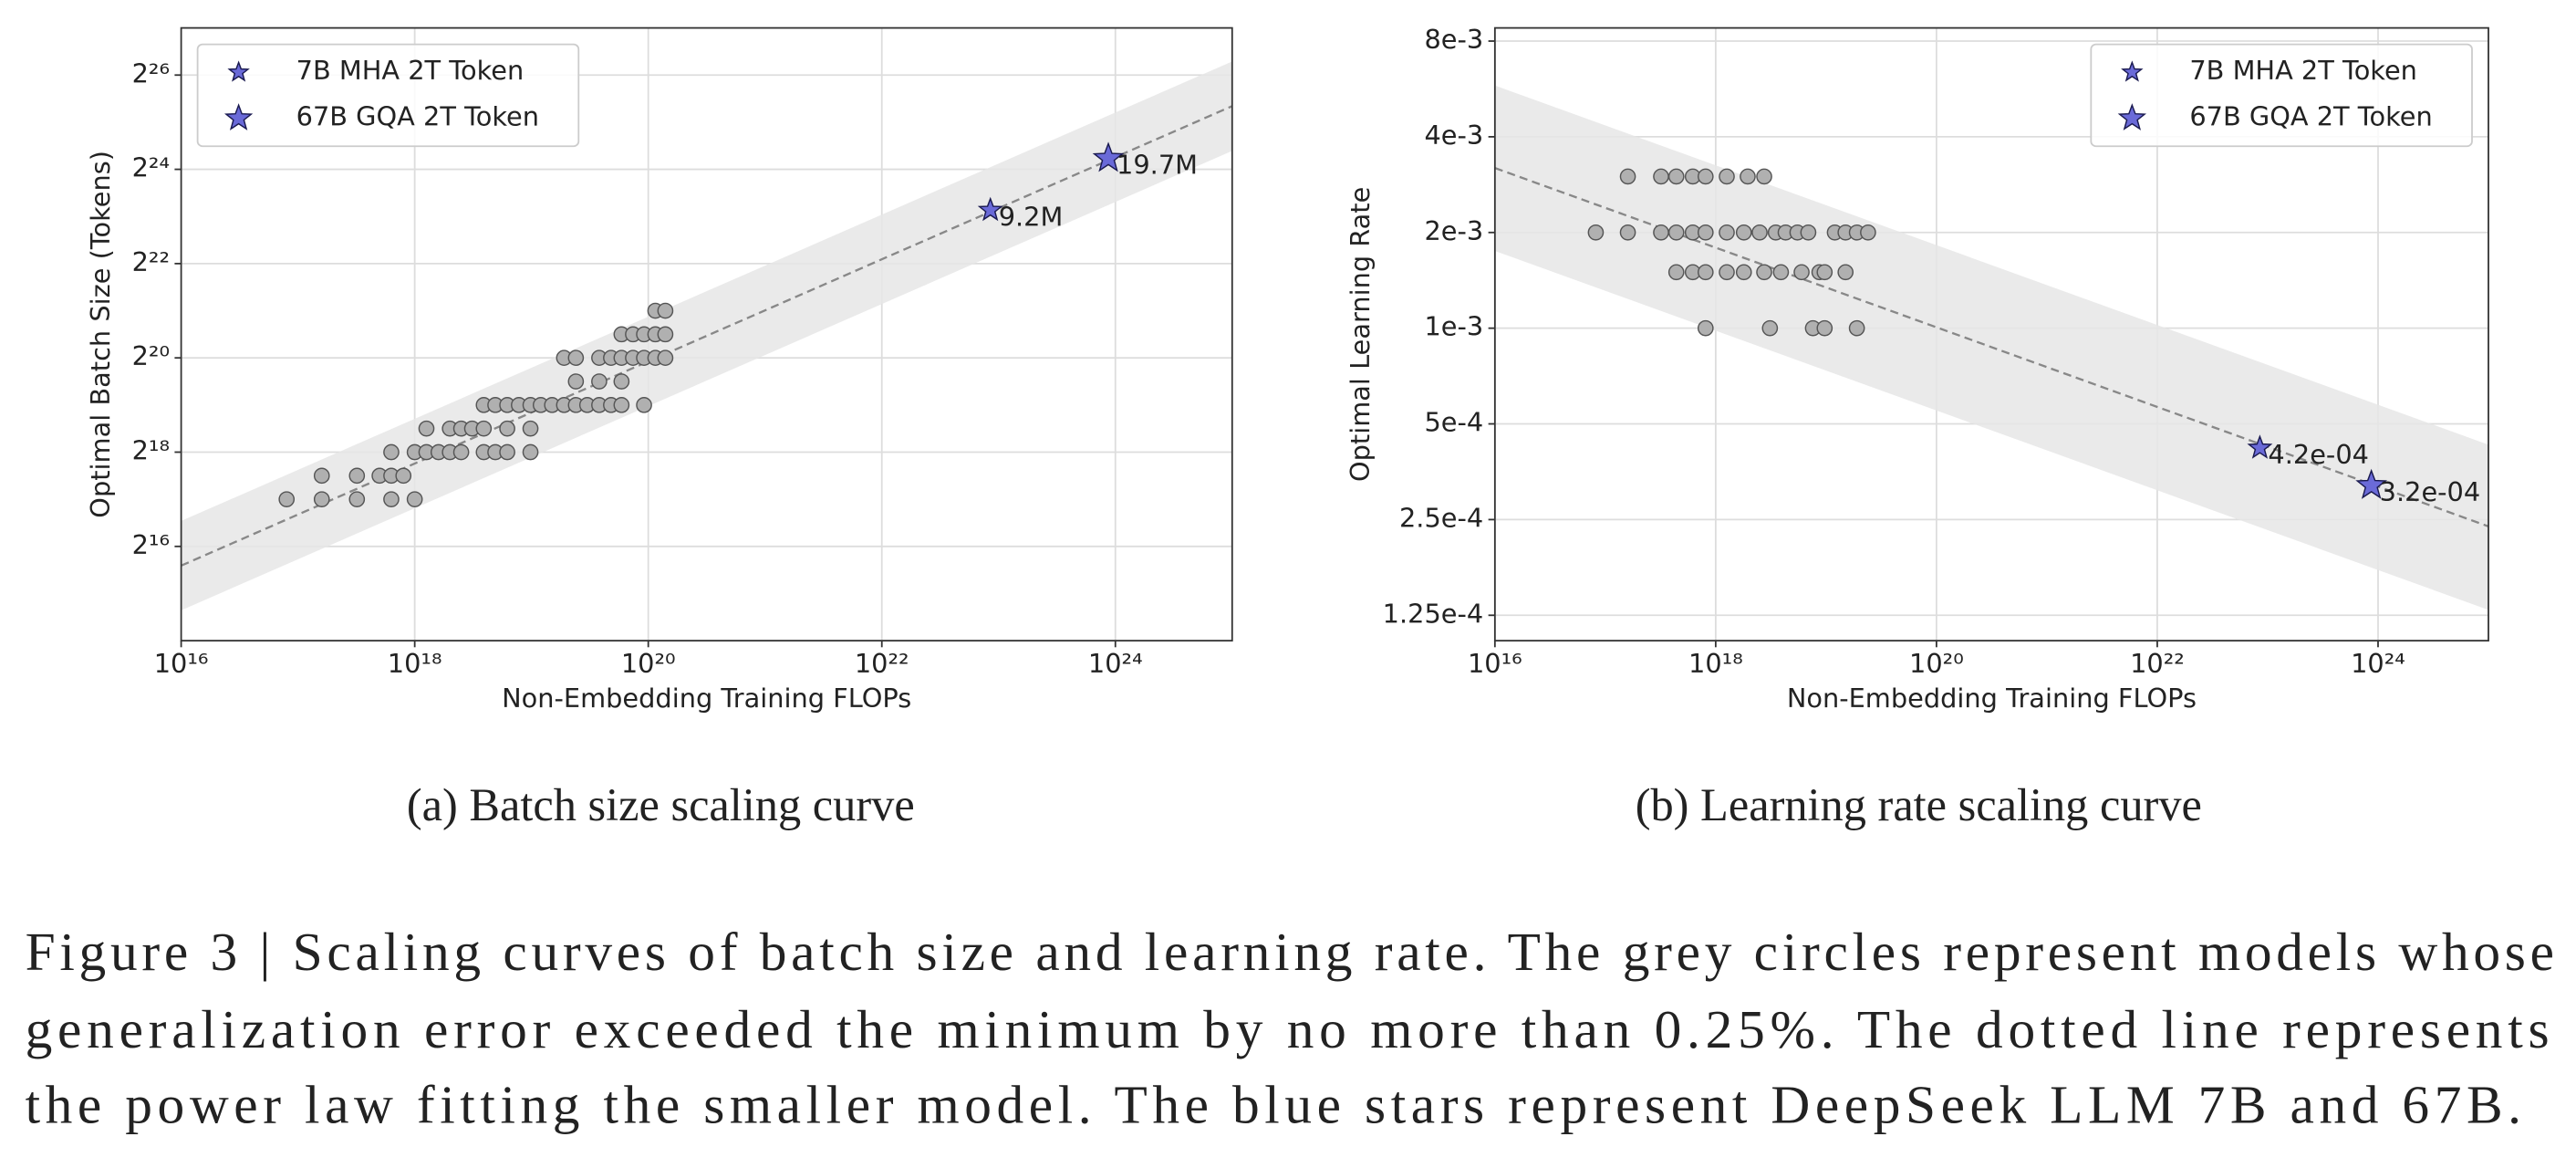  I want to click on y-axis-label: Optimal Learning Rate, so click(1360, 334).